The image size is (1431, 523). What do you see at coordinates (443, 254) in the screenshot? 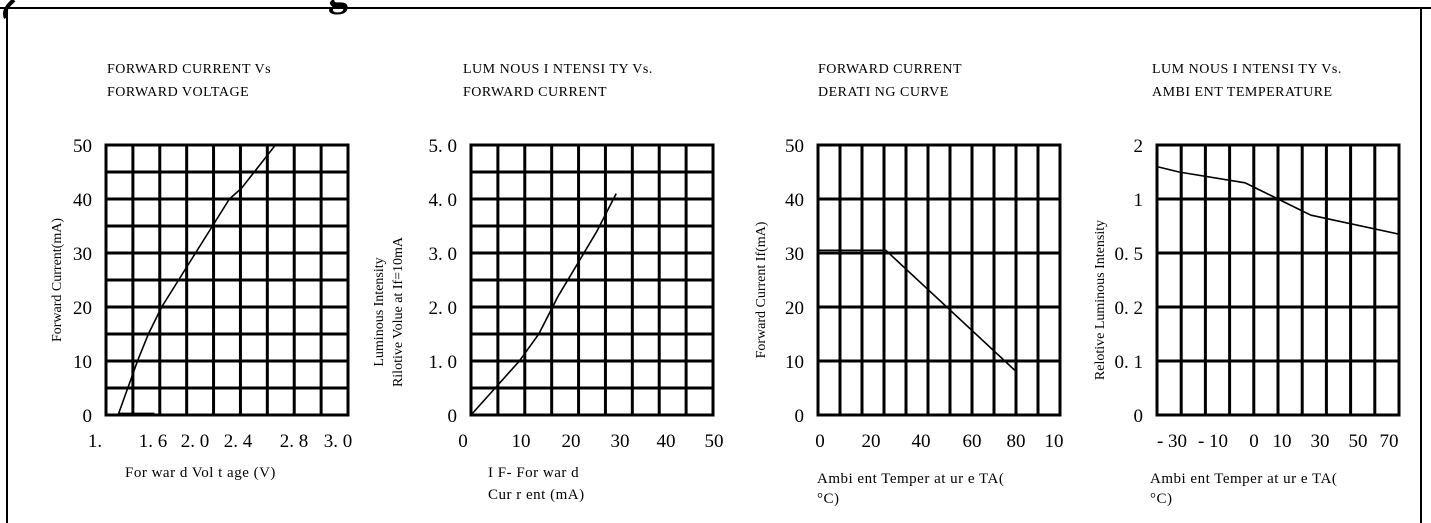
I see `y-tick-label: 3. 0` at bounding box center [443, 254].